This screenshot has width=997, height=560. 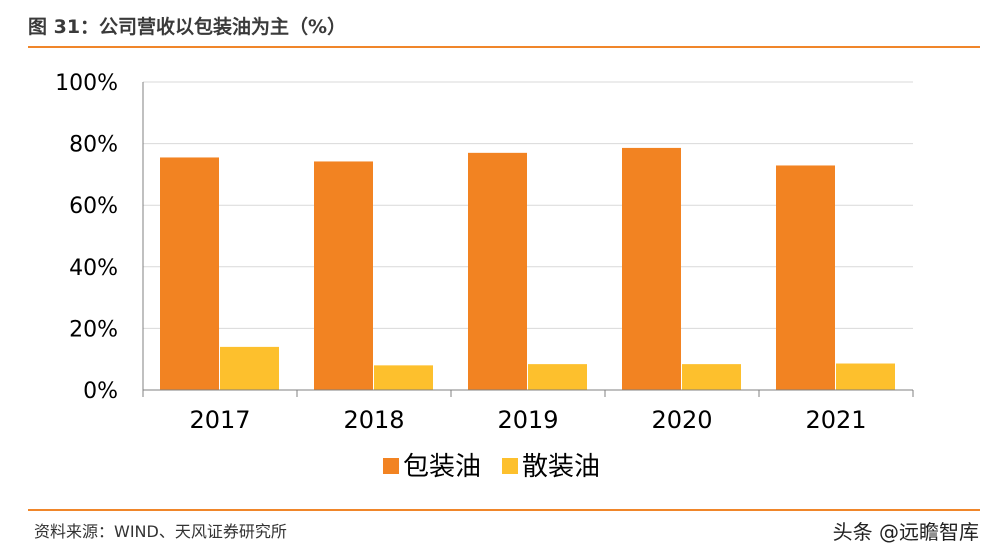 What do you see at coordinates (905, 532) in the screenshot?
I see `watermark: 头条 @远瞻智库` at bounding box center [905, 532].